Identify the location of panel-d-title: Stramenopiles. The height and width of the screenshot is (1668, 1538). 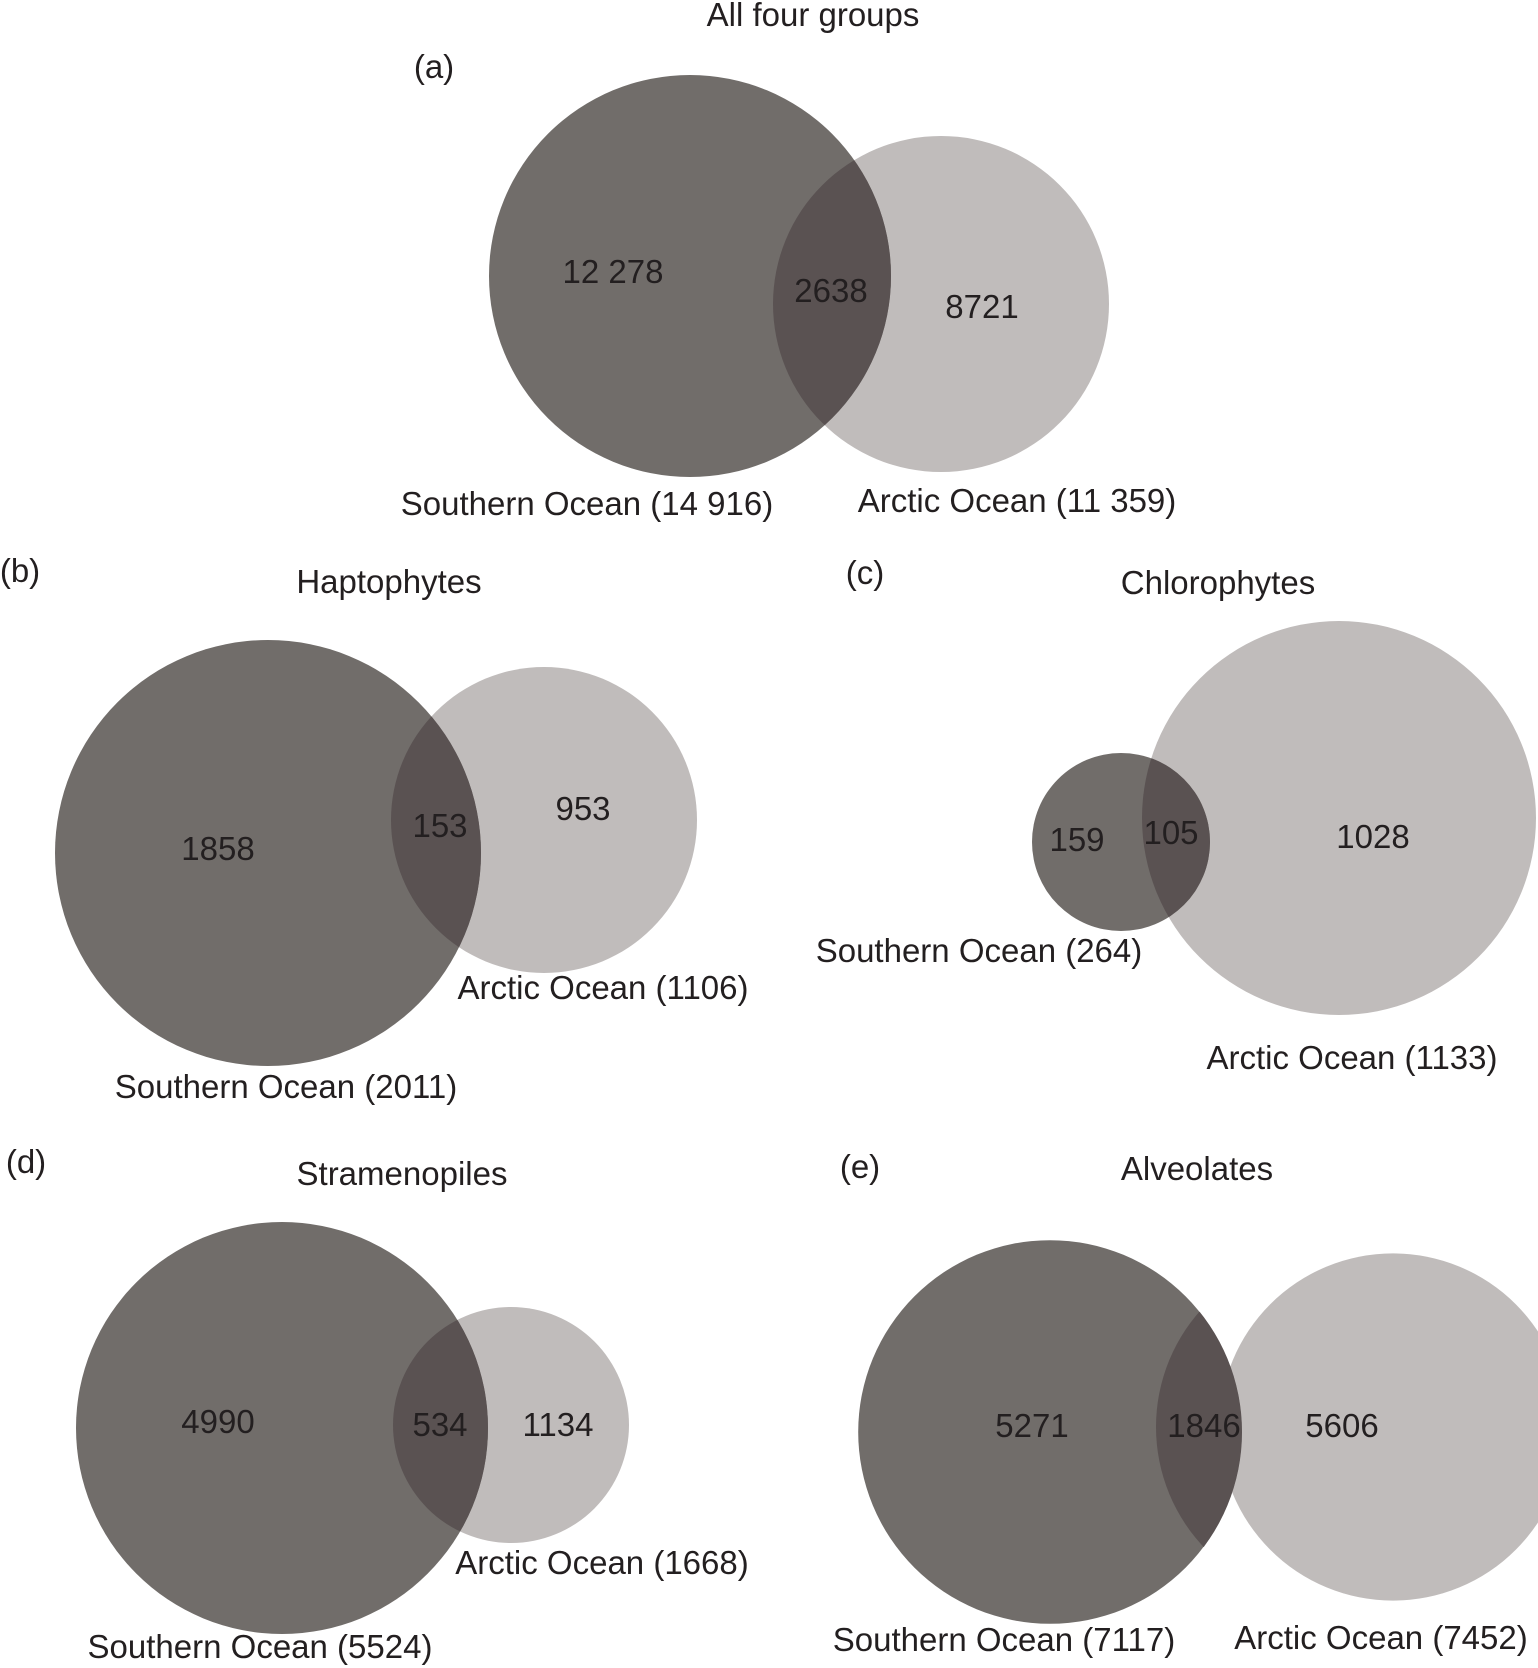
(402, 1173).